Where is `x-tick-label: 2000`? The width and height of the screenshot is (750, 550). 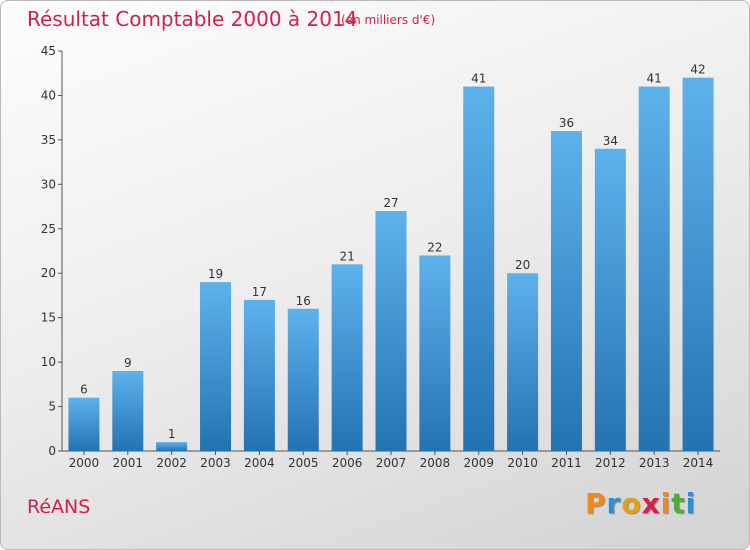 x-tick-label: 2000 is located at coordinates (84, 463).